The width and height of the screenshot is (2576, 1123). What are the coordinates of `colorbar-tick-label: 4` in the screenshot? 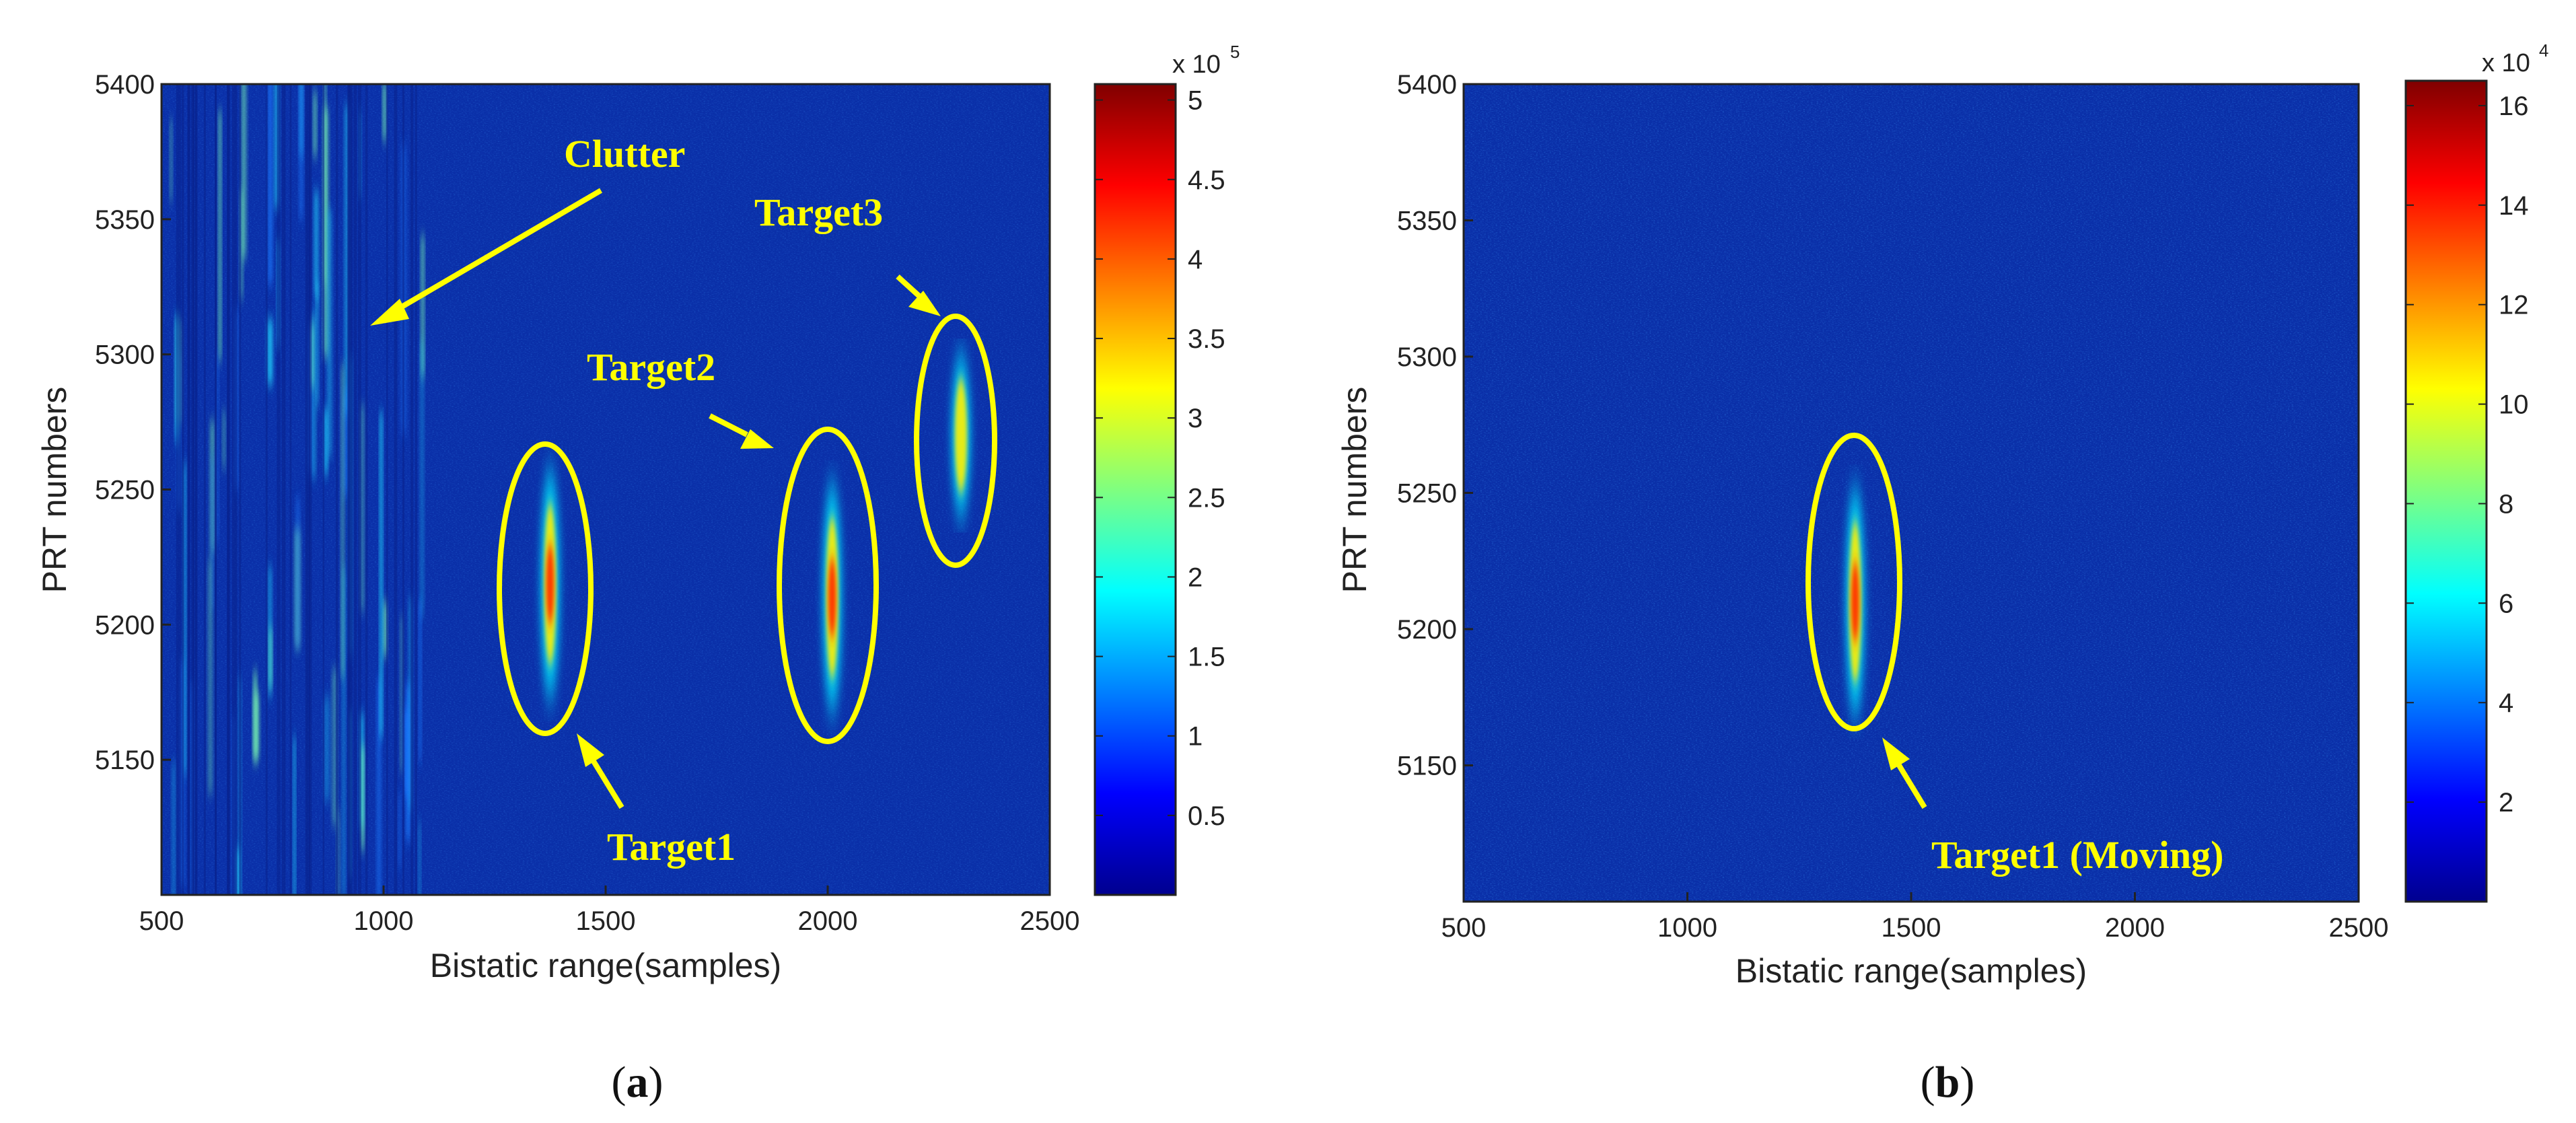 It's located at (2506, 703).